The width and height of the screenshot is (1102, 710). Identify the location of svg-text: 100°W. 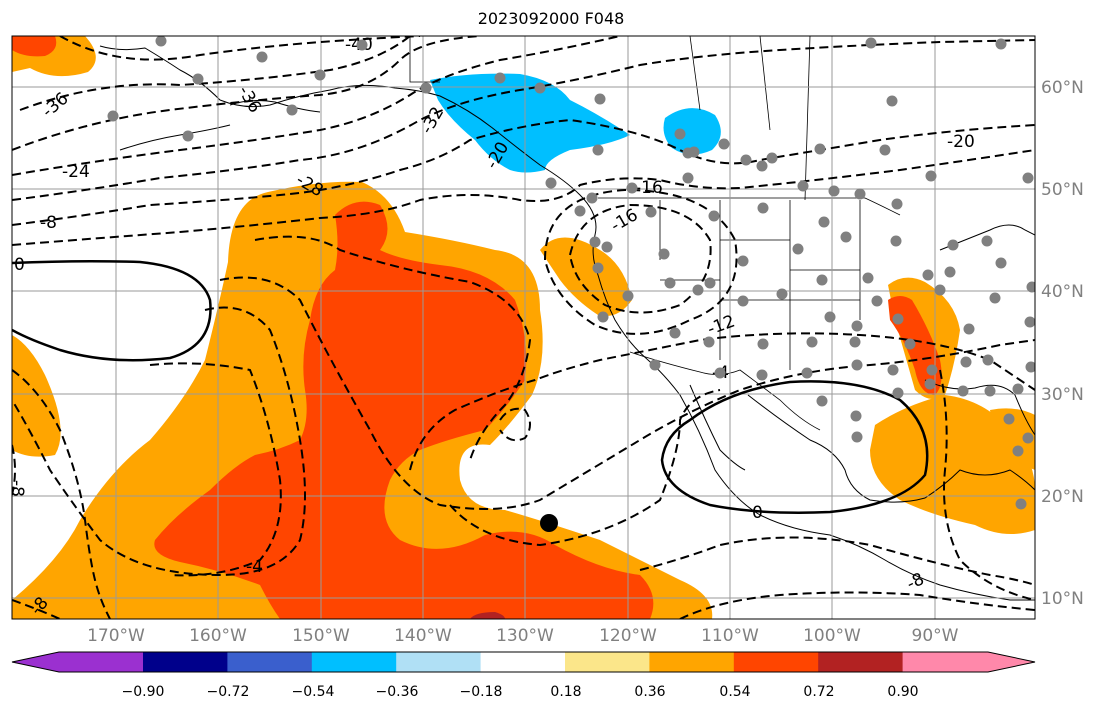
(832, 636).